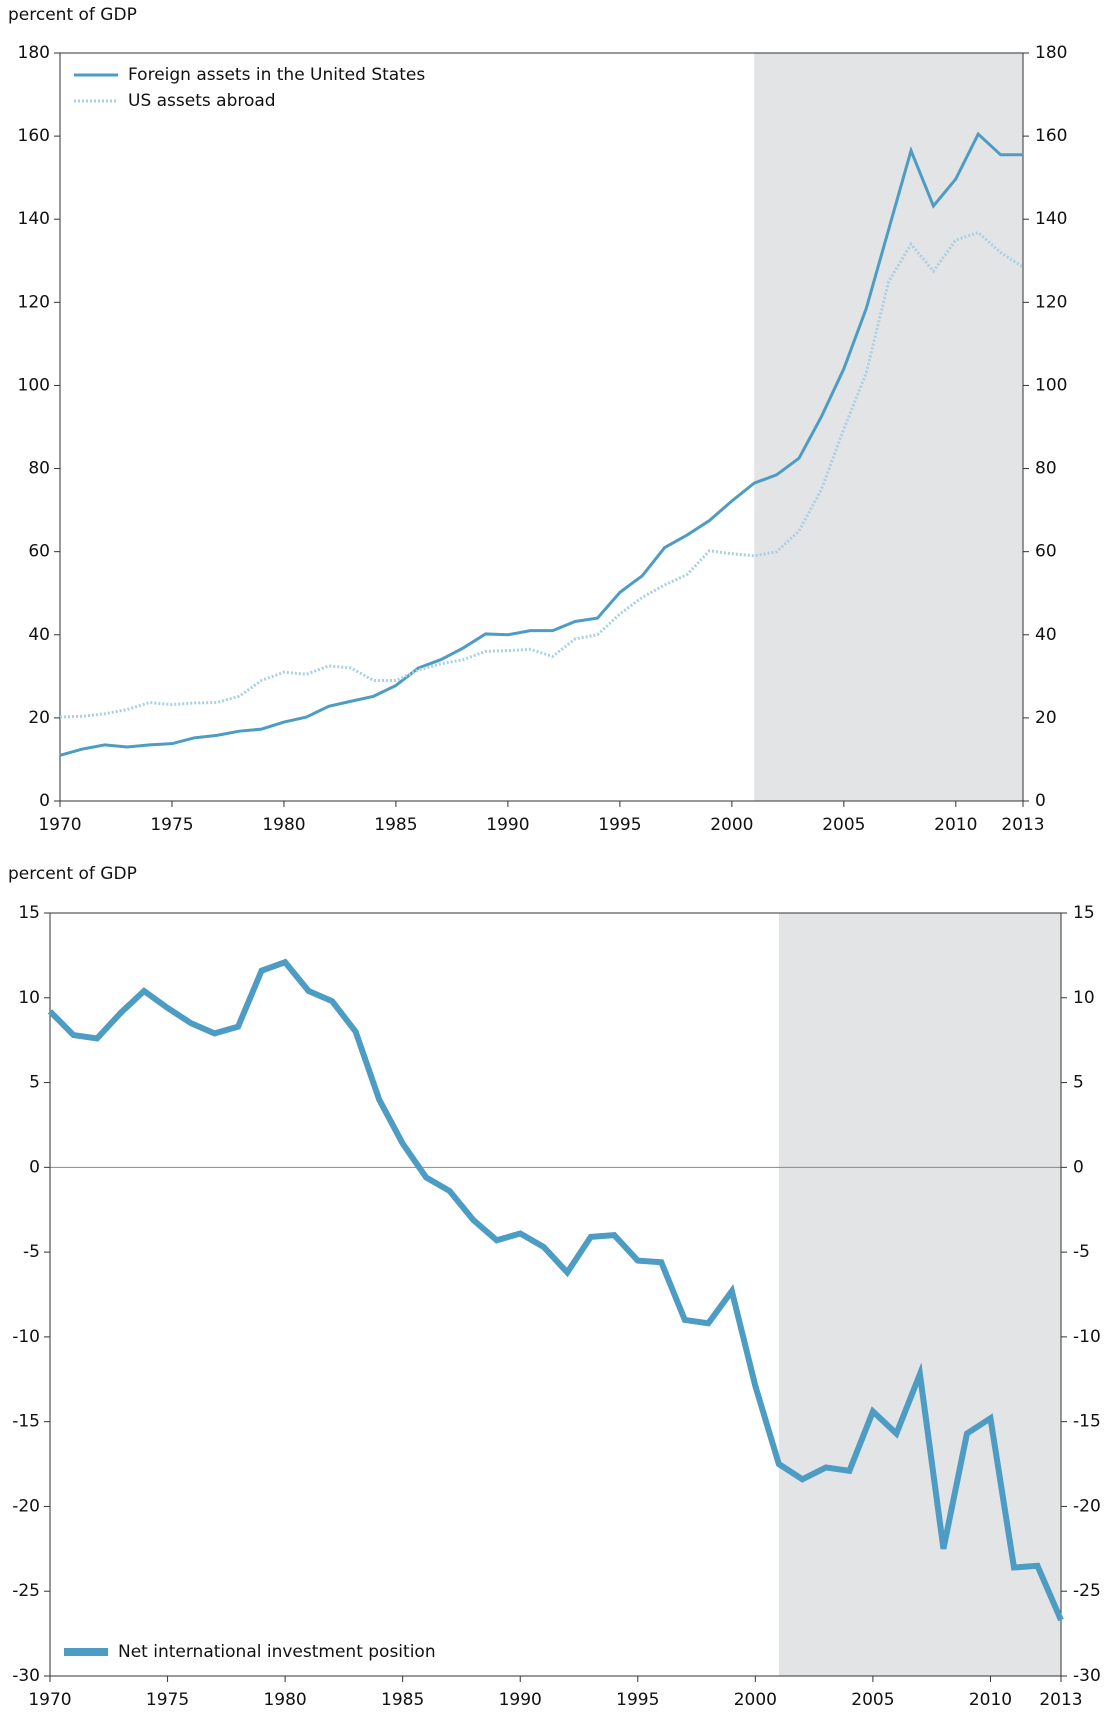 Image resolution: width=1120 pixels, height=1722 pixels. What do you see at coordinates (1051, 219) in the screenshot?
I see `y2-tick-label: 140` at bounding box center [1051, 219].